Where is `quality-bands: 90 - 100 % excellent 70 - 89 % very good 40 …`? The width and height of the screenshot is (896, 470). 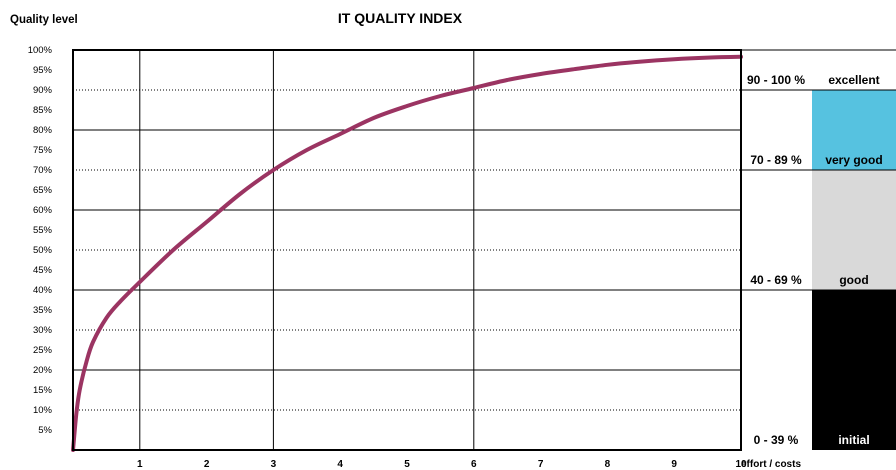 quality-bands: 90 - 100 % excellent 70 - 89 % very good 40 … is located at coordinates (818, 249).